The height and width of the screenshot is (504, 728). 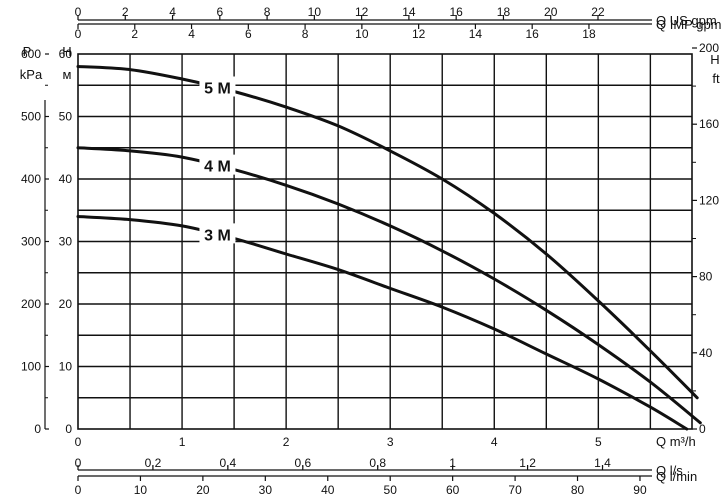 What do you see at coordinates (676, 441) in the screenshot?
I see `q-m3h-axis-label: Q m³/h` at bounding box center [676, 441].